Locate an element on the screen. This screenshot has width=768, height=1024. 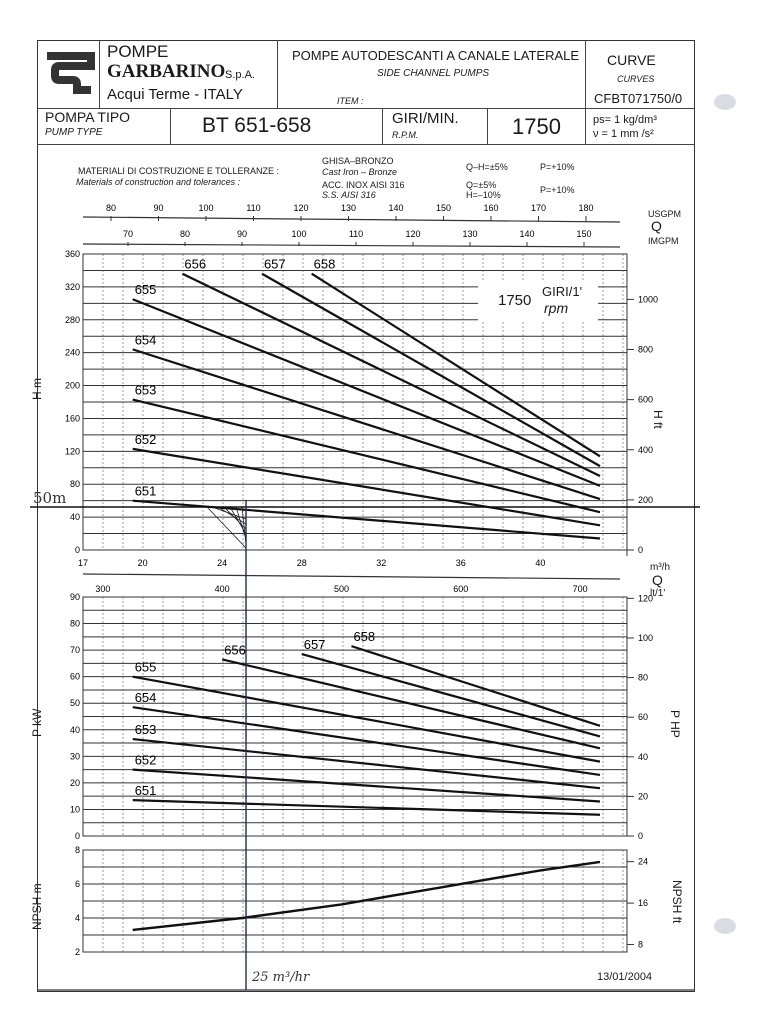
speed-box: 1750 GIRI/1' rpm is located at coordinates (538, 301).